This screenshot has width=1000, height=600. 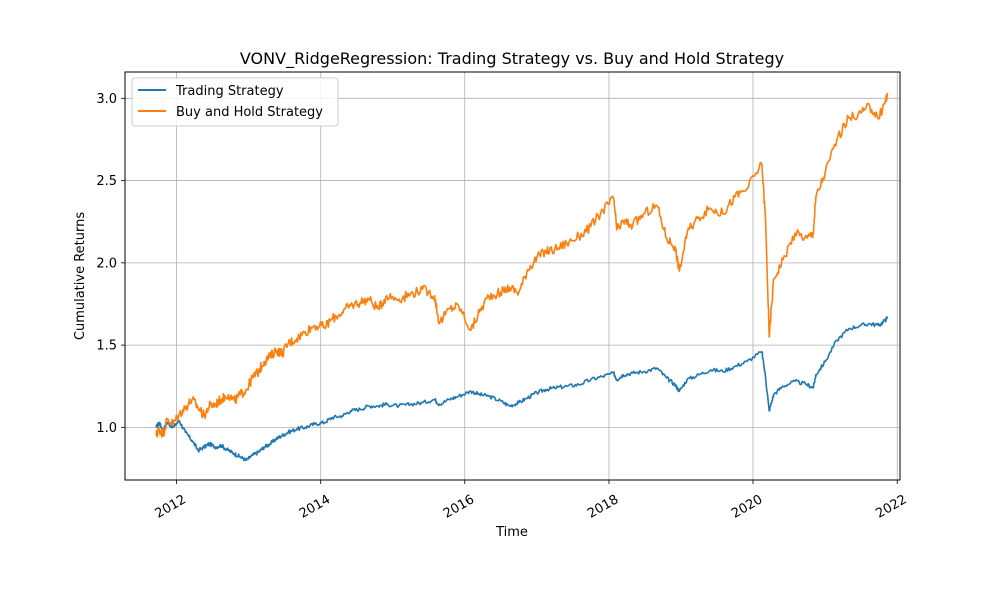 I want to click on y-tick-label: 3.0, so click(x=106, y=99).